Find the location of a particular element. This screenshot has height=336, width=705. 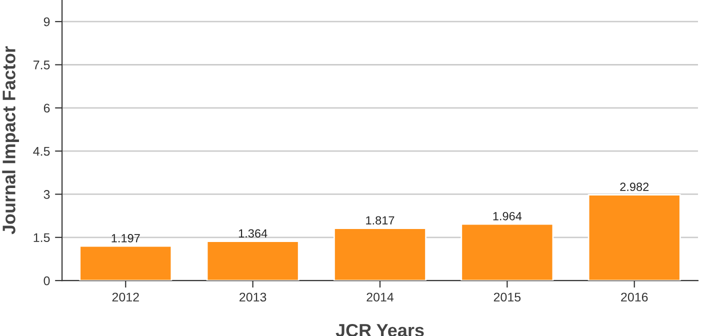

x-tick-label: 2015 is located at coordinates (507, 297).